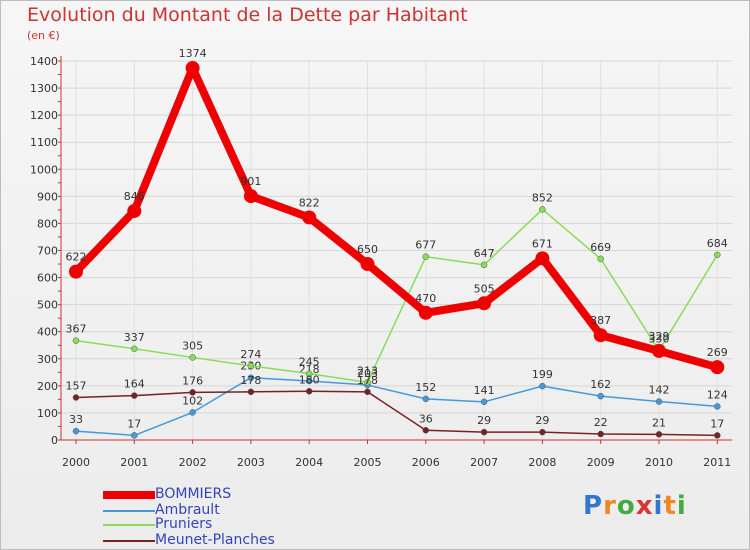 The width and height of the screenshot is (750, 550). I want to click on data-label-bommiers: 505, so click(484, 288).